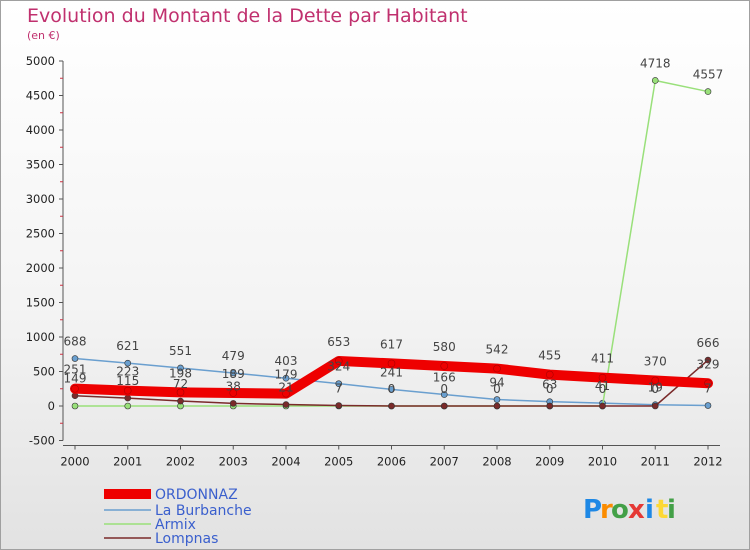  What do you see at coordinates (444, 347) in the screenshot?
I see `data-label: 580` at bounding box center [444, 347].